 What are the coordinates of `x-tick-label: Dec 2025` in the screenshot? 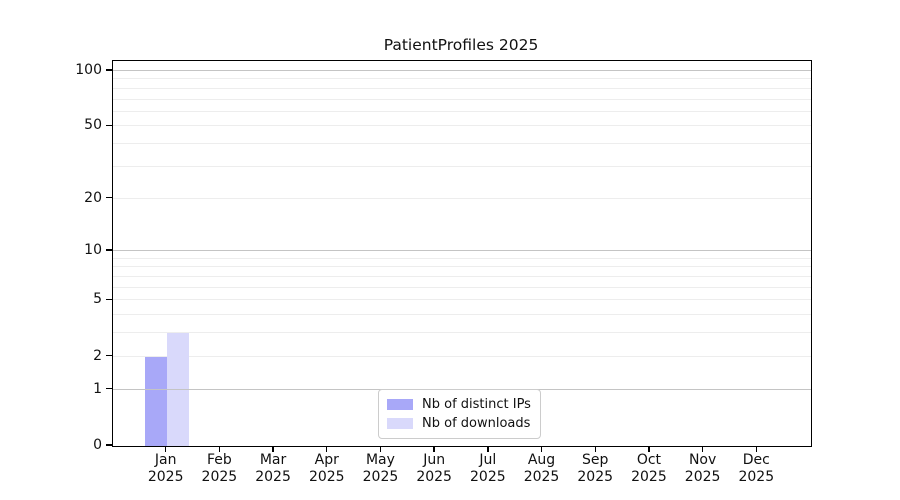 It's located at (756, 468).